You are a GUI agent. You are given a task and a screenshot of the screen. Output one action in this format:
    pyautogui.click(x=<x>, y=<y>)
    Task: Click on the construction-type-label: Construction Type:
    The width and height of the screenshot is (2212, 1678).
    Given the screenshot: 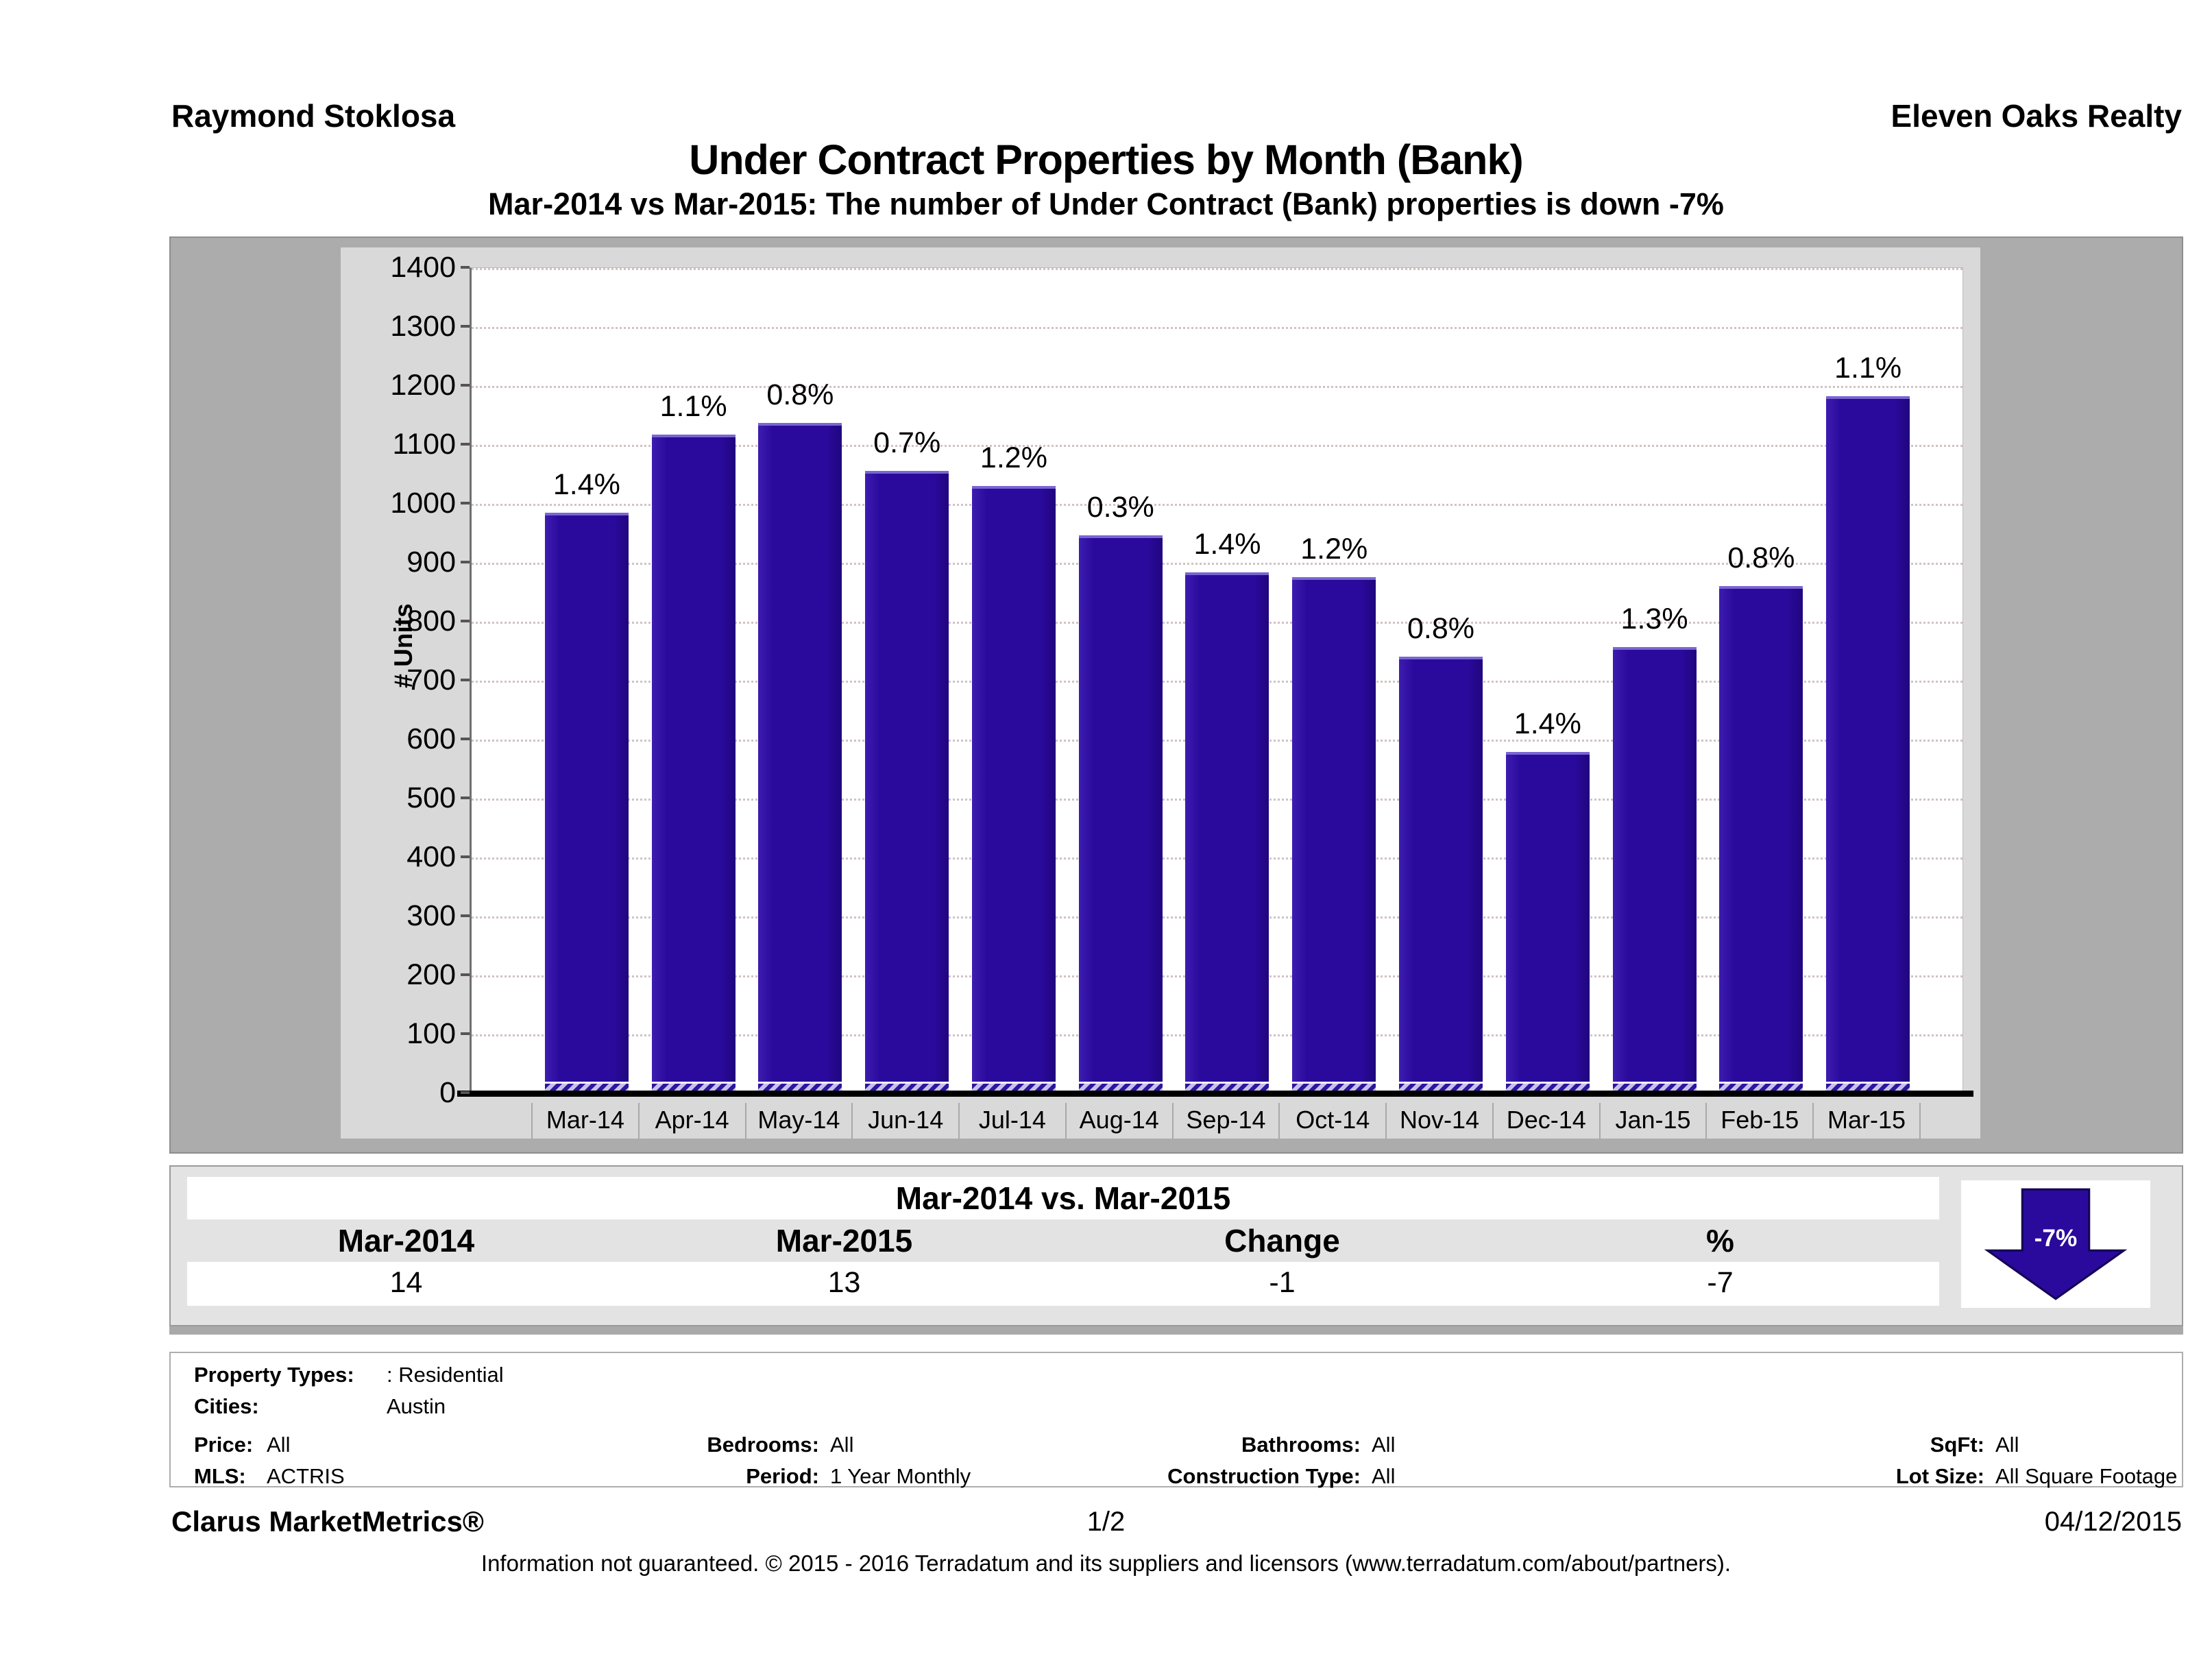 What is the action you would take?
    pyautogui.click(x=1264, y=1476)
    